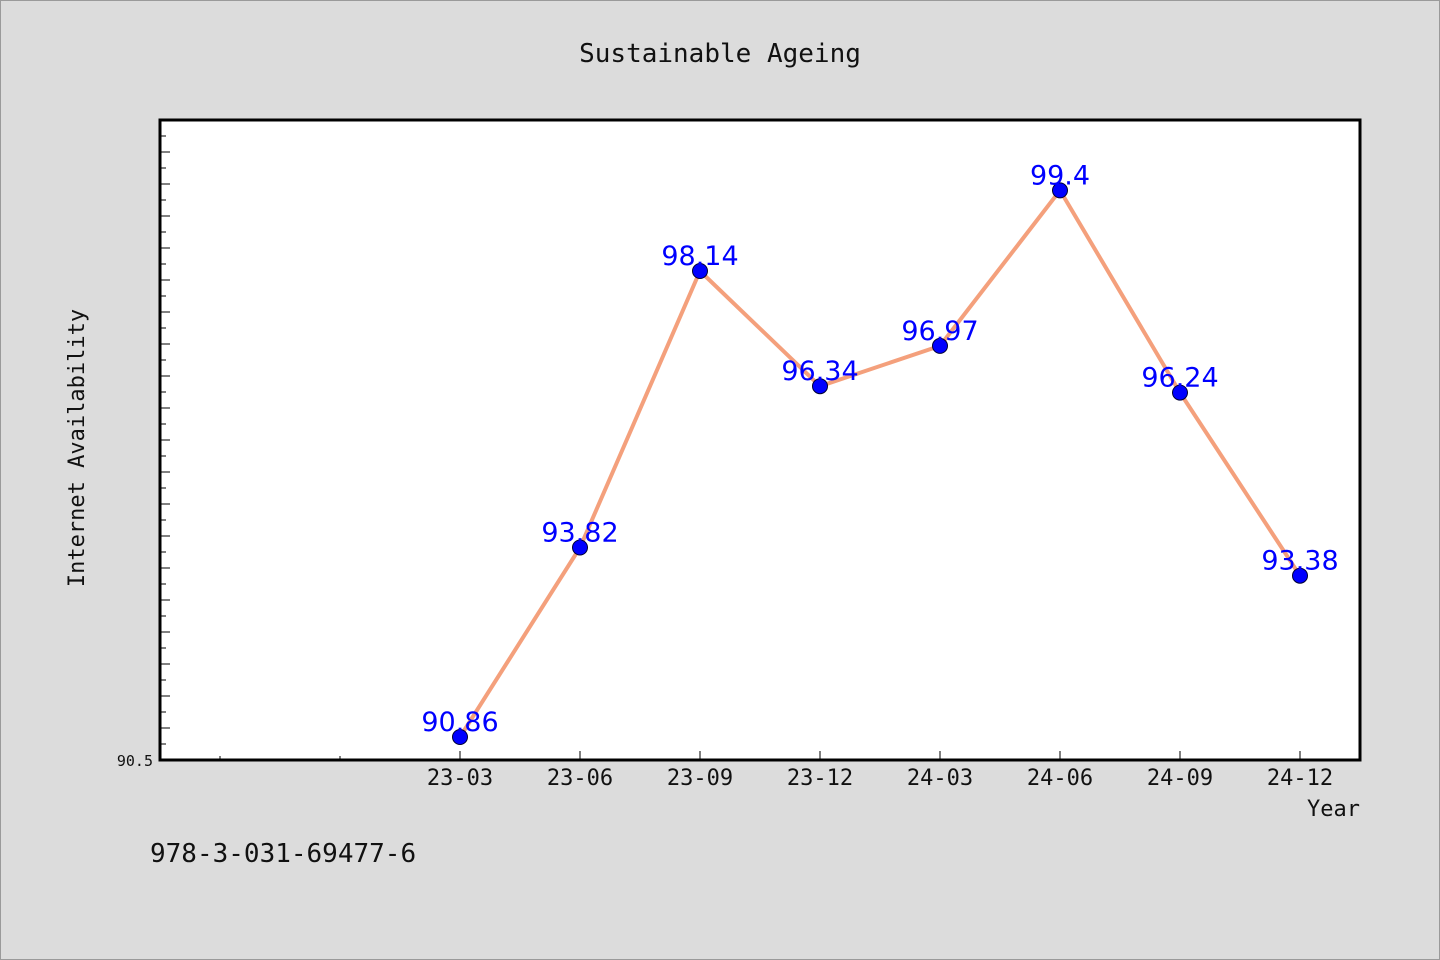 The width and height of the screenshot is (1440, 960). I want to click on y-axis-ticks, so click(165, 448).